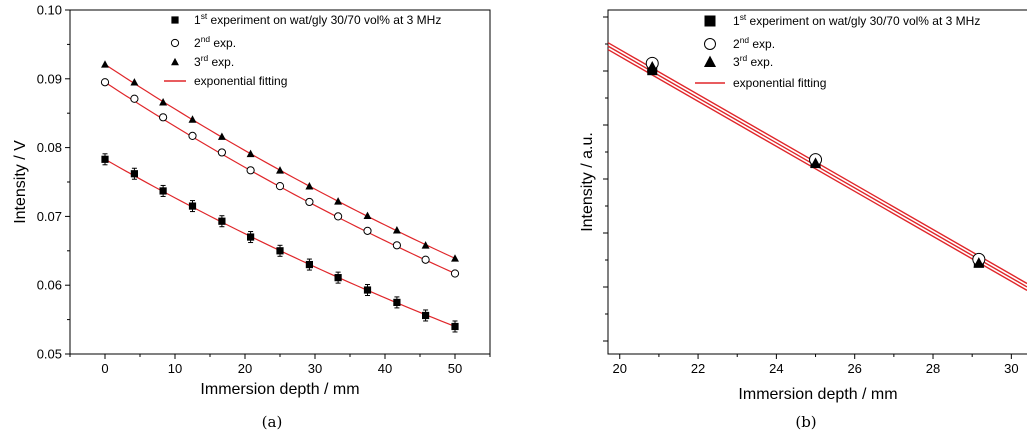 Image resolution: width=1027 pixels, height=439 pixels. Describe the element at coordinates (854, 368) in the screenshot. I see `x-tick-label: 26` at that location.